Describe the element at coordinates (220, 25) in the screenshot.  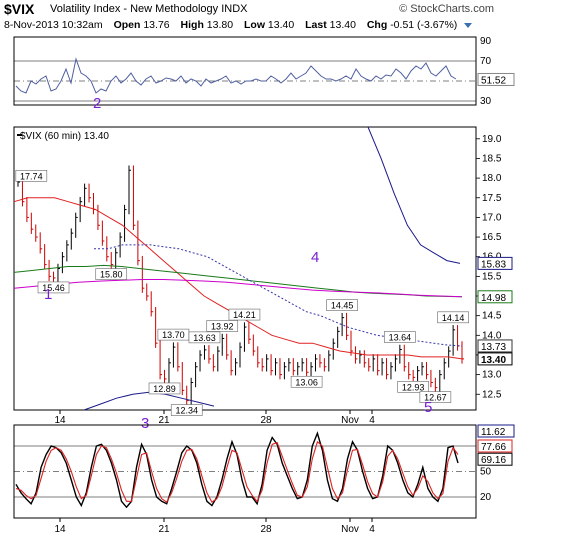
I see `high-value: 13.80` at that location.